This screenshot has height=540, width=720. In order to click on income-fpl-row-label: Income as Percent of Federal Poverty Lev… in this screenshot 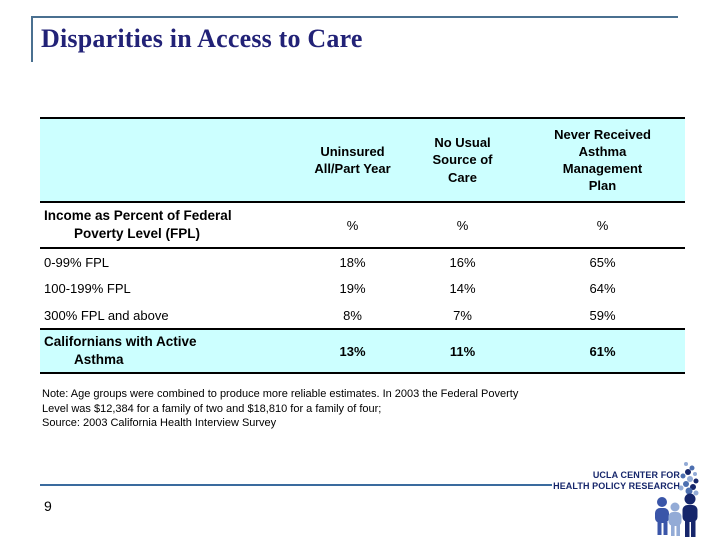, I will do `click(170, 225)`.